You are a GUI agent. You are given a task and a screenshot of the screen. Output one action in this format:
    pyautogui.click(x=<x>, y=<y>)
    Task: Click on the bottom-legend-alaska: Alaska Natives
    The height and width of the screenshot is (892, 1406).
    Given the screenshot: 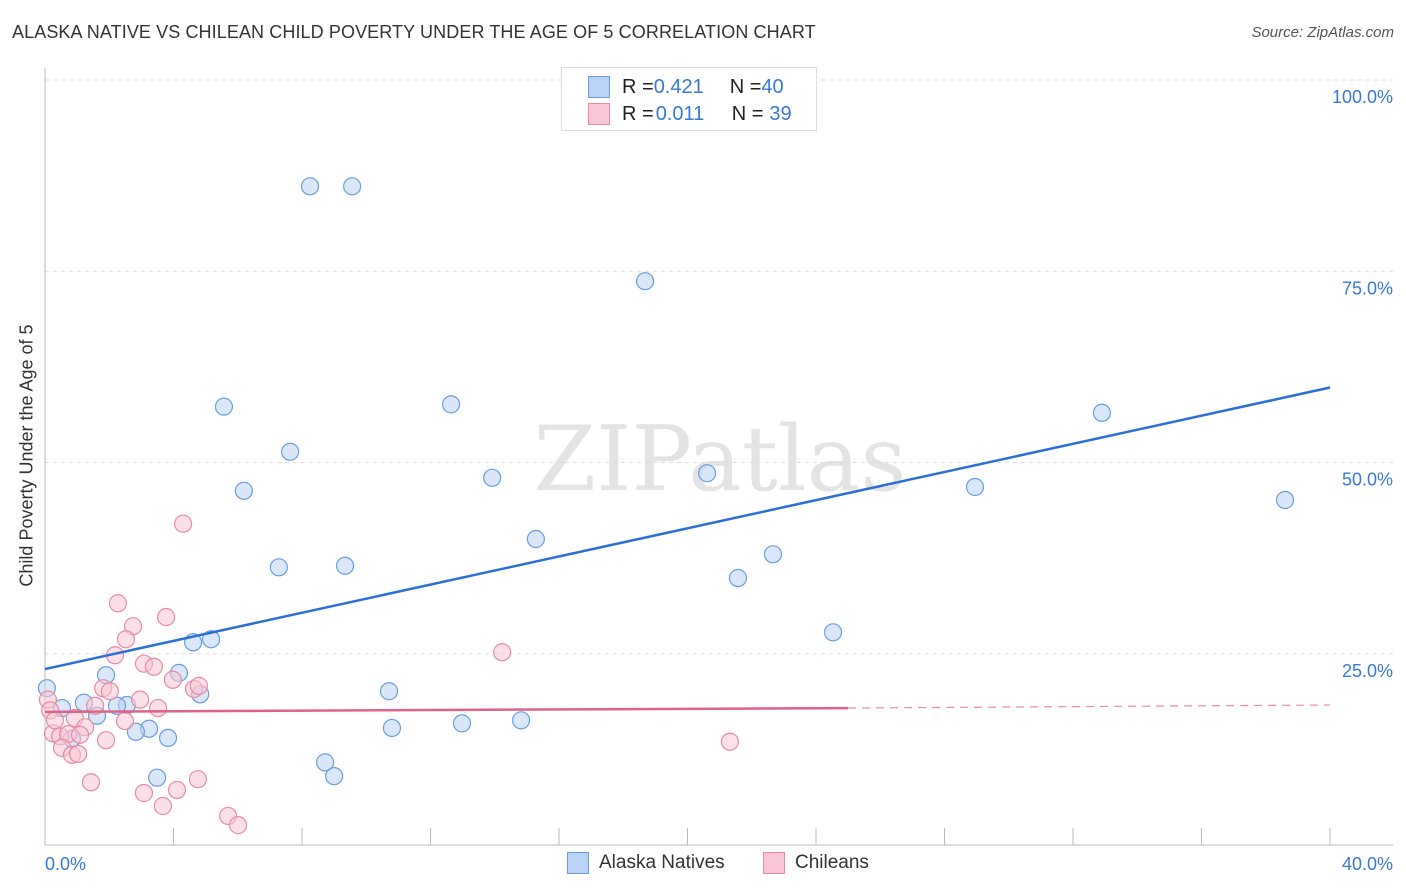 What is the action you would take?
    pyautogui.click(x=646, y=863)
    